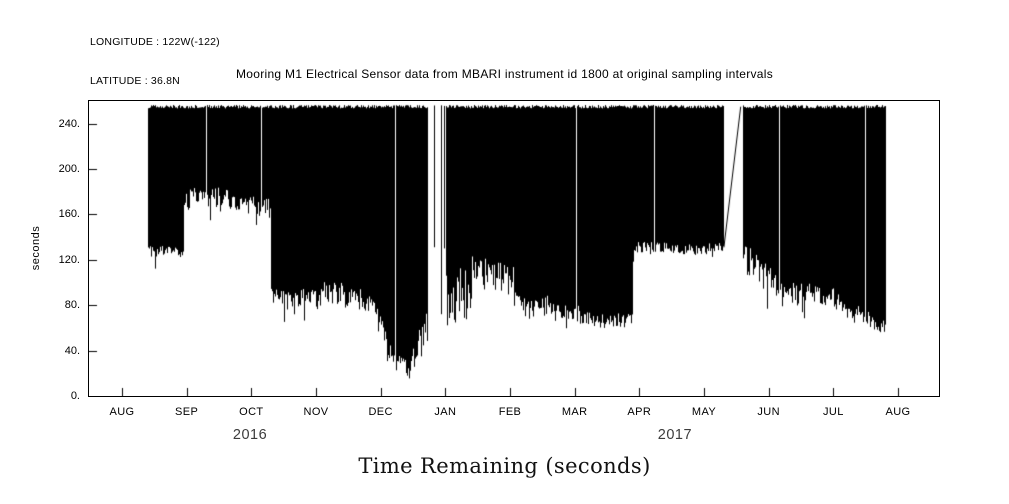  I want to click on x-tick-label: OCT, so click(251, 412).